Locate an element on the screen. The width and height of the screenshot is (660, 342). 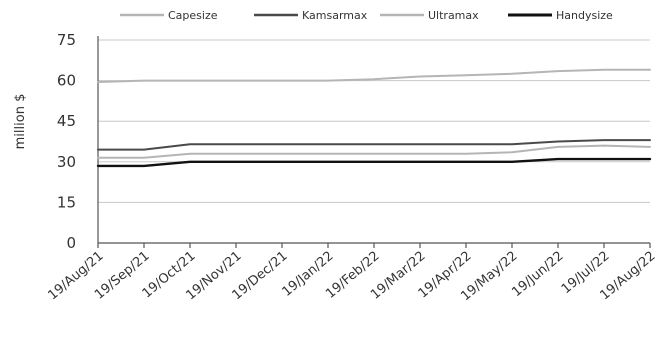
legend-label: Handysize is located at coordinates (584, 15).